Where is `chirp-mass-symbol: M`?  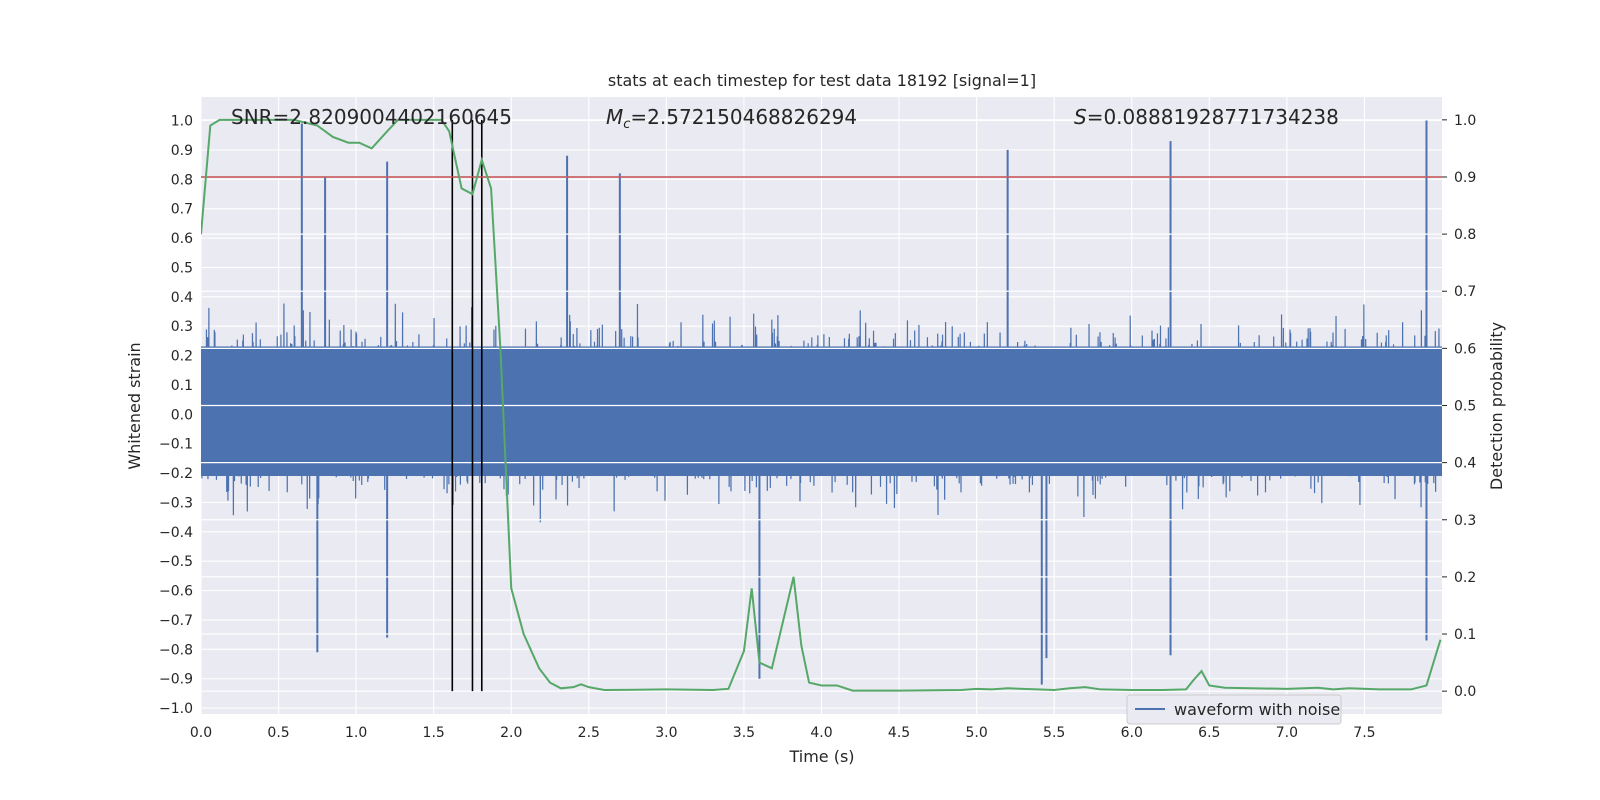 chirp-mass-symbol: M is located at coordinates (614, 117).